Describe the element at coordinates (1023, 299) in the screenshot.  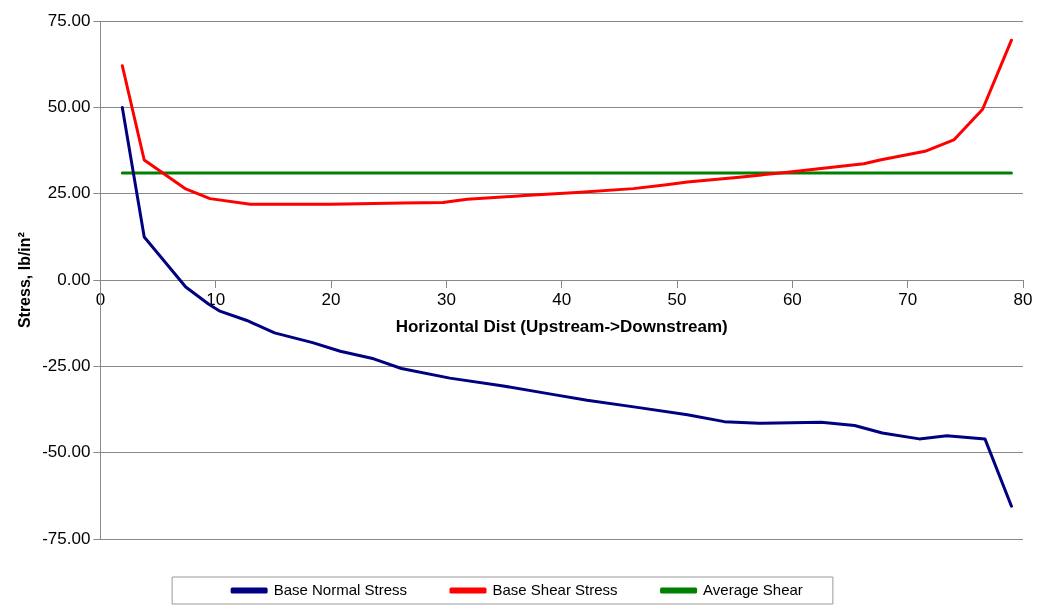
I see `x-tick-label: 80` at that location.